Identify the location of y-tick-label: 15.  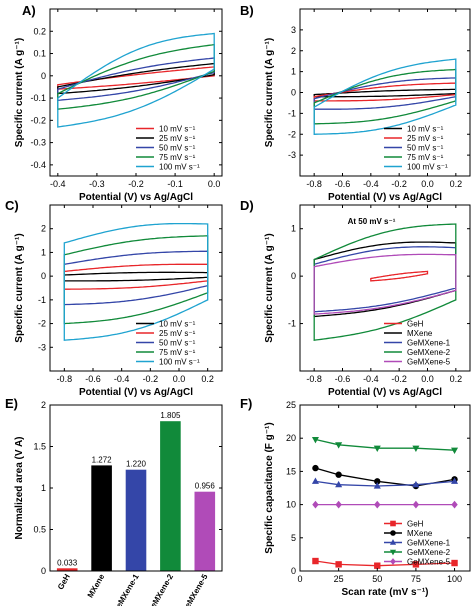
(291, 471).